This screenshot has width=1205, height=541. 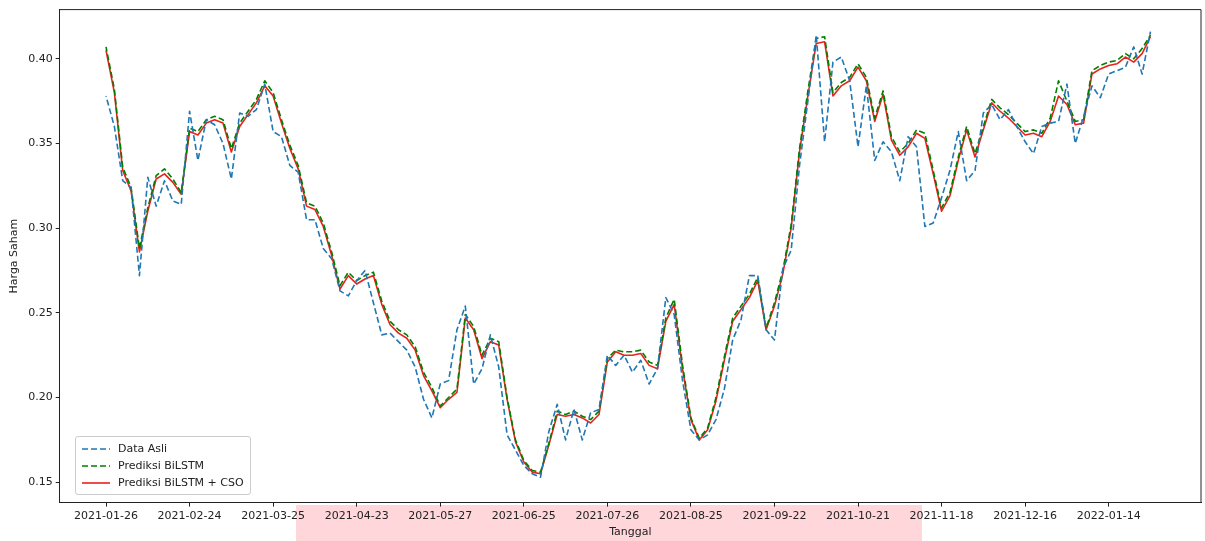 What do you see at coordinates (40, 482) in the screenshot?
I see `y-tick-label: 0.15` at bounding box center [40, 482].